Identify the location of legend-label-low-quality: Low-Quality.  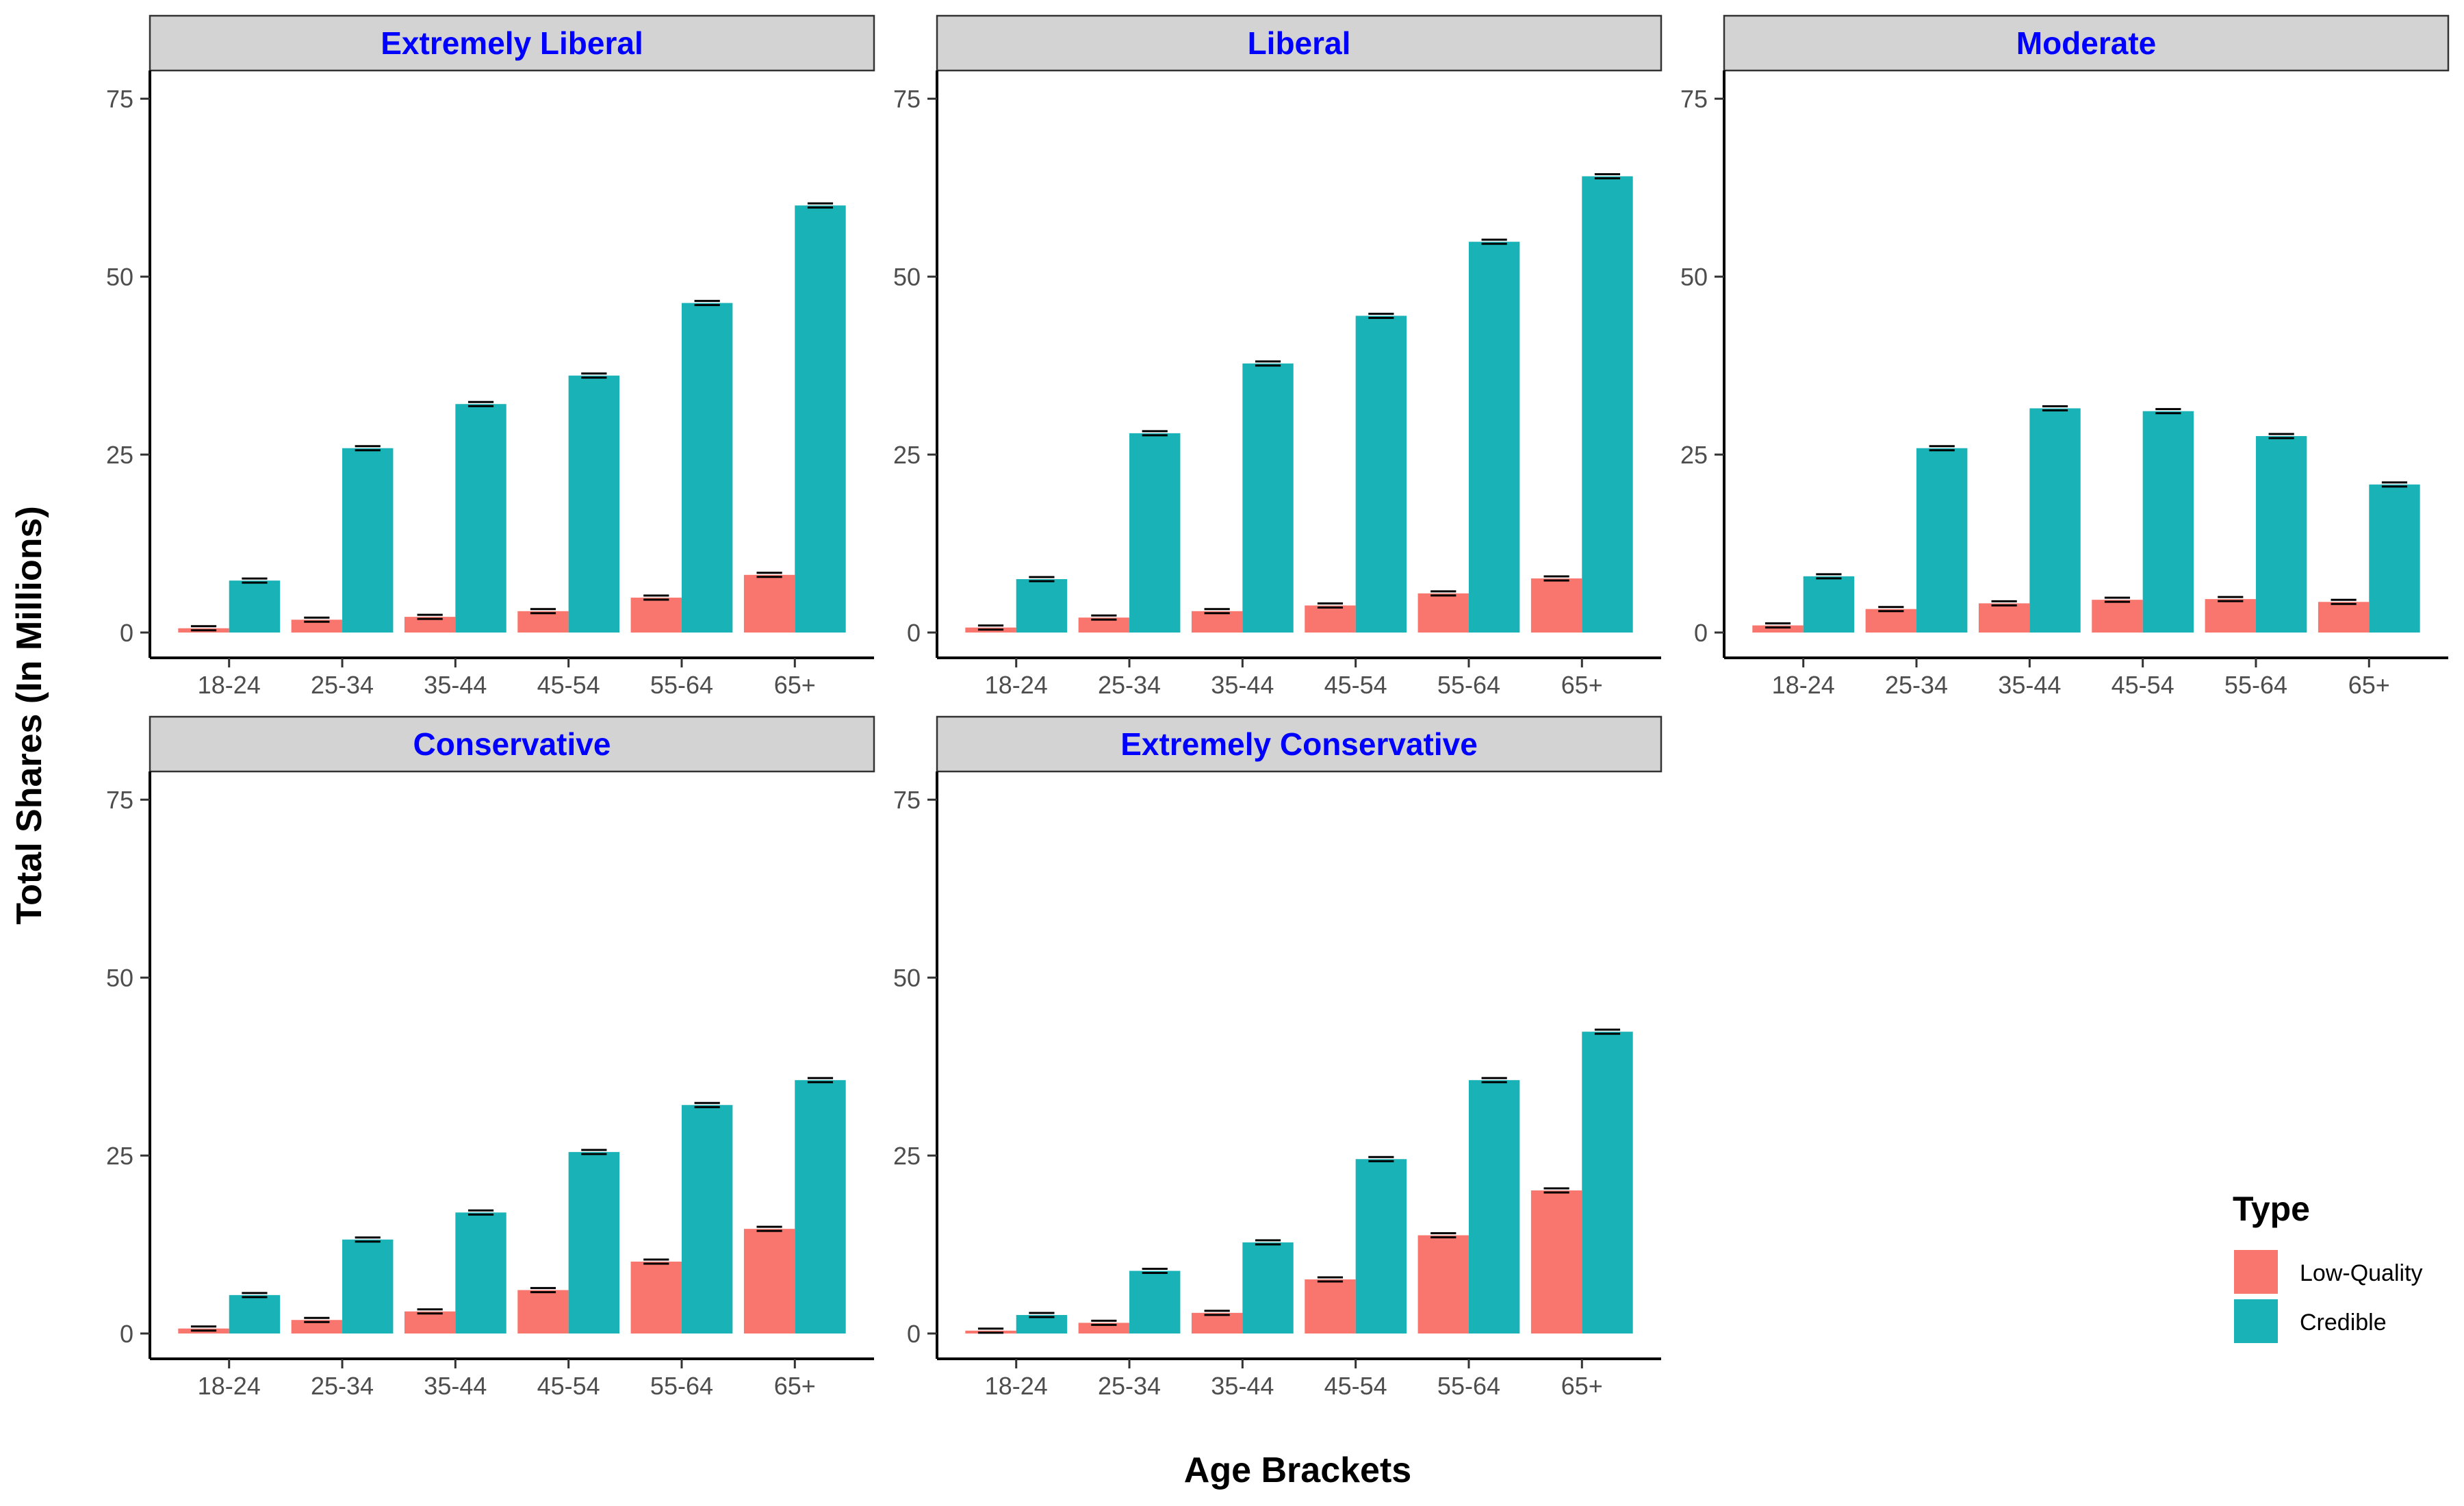
(2361, 1273).